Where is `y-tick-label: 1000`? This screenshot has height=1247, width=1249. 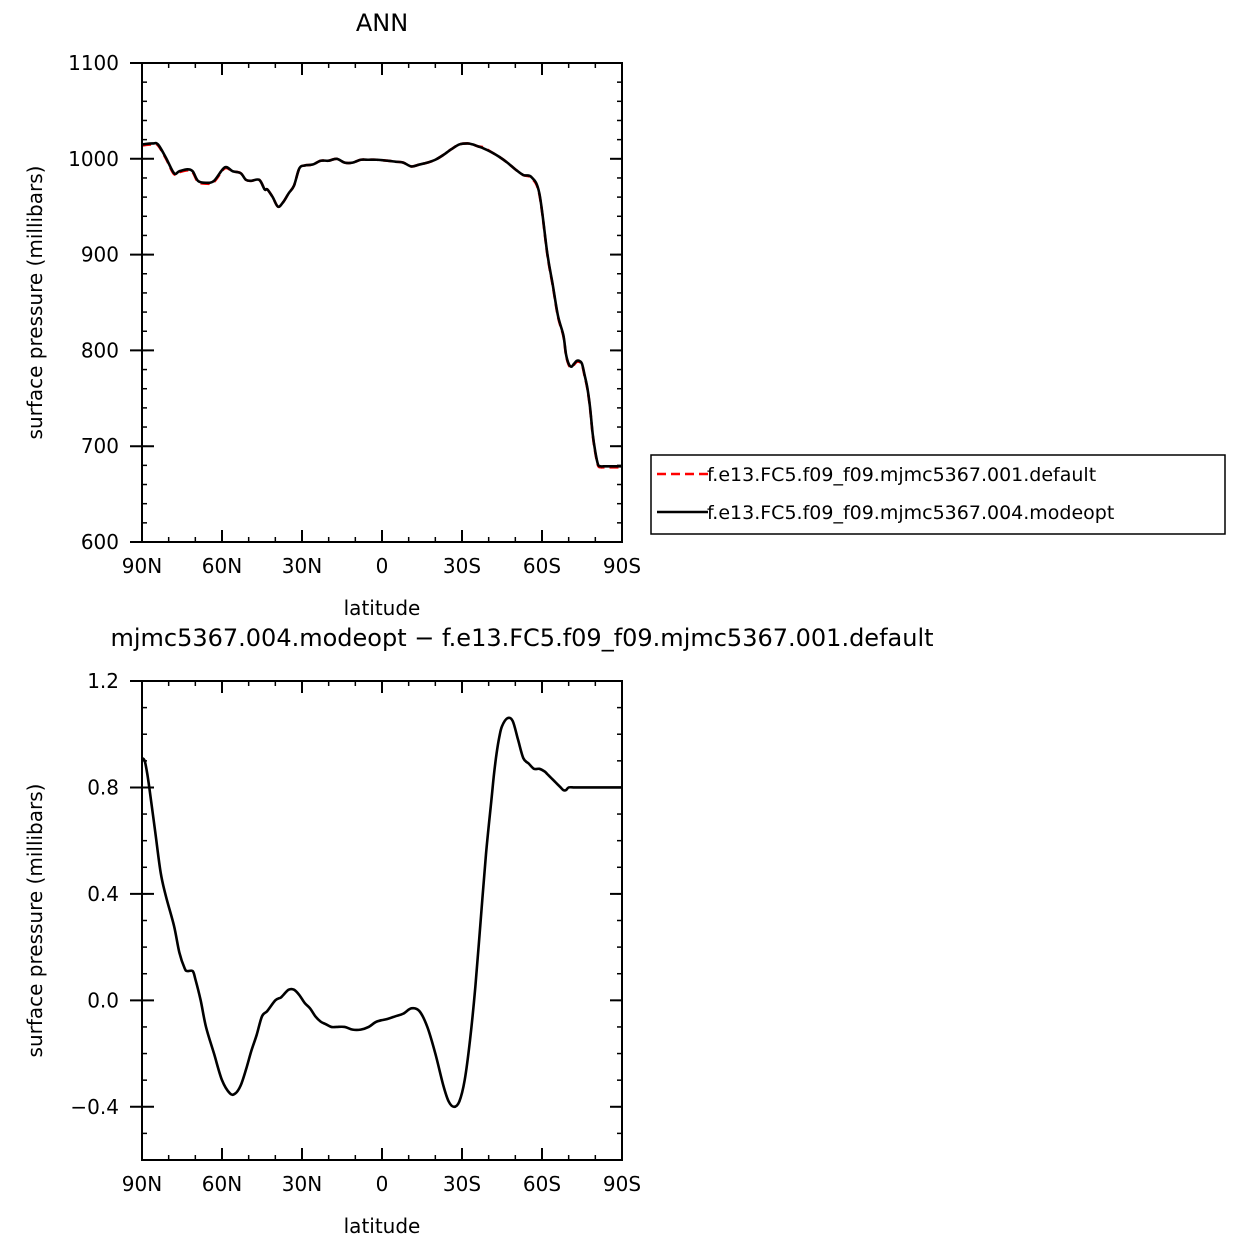 y-tick-label: 1000 is located at coordinates (93, 159).